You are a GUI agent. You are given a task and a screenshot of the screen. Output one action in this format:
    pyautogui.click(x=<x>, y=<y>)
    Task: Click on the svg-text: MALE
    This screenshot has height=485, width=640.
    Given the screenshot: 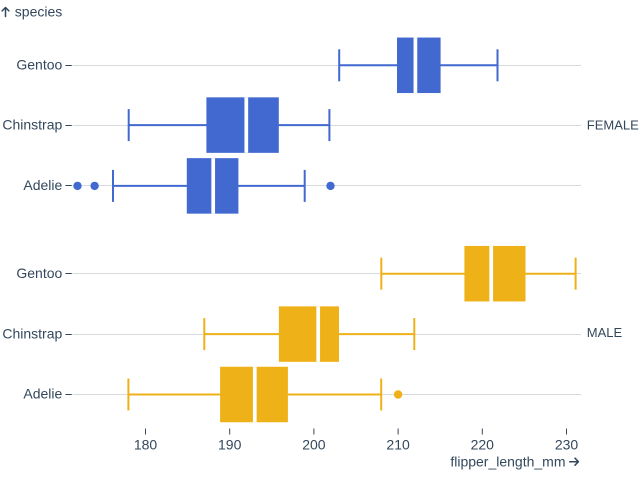 What is the action you would take?
    pyautogui.click(x=605, y=332)
    